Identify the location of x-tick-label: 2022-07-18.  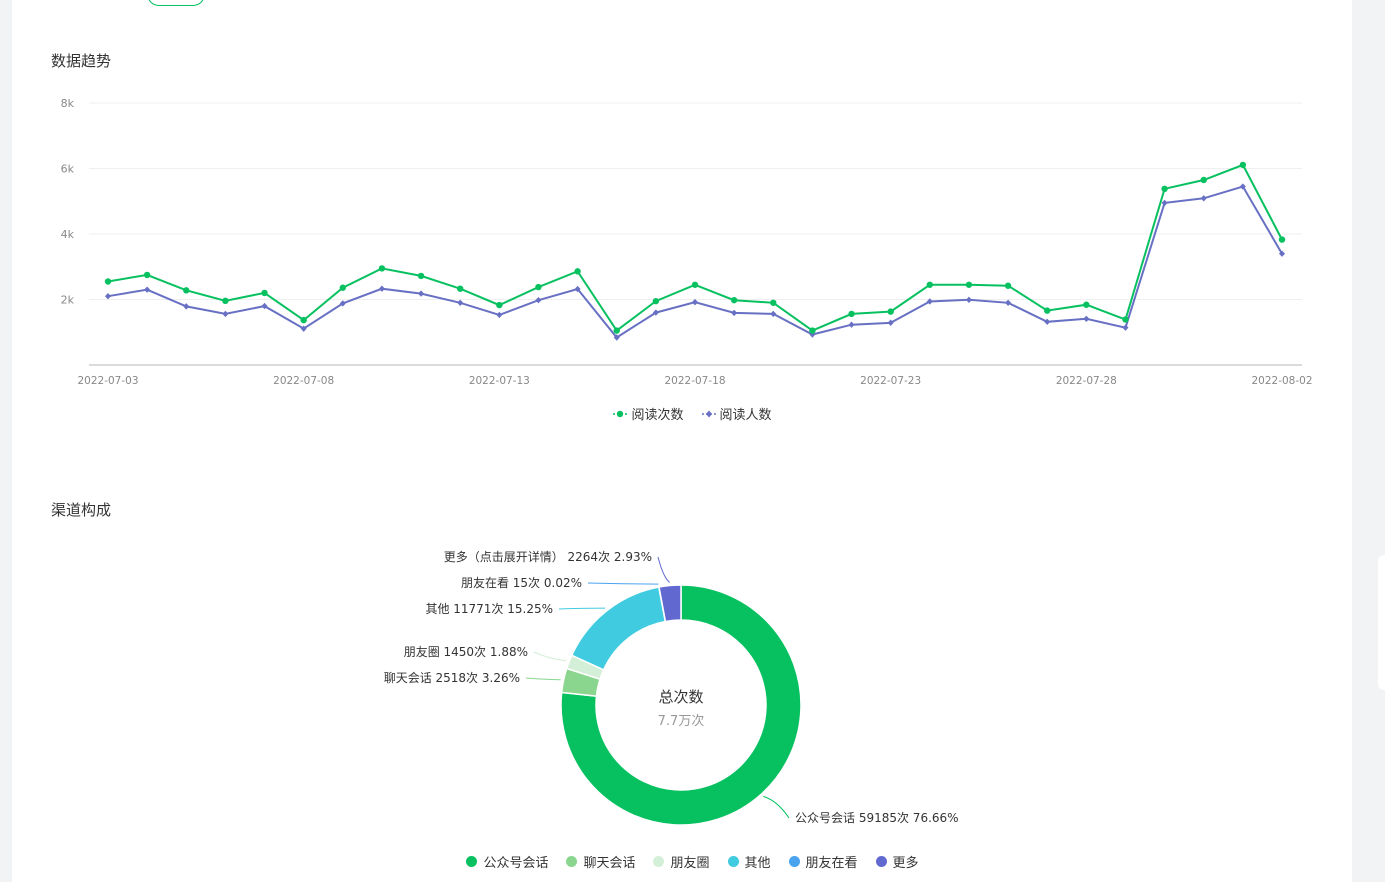
(694, 381).